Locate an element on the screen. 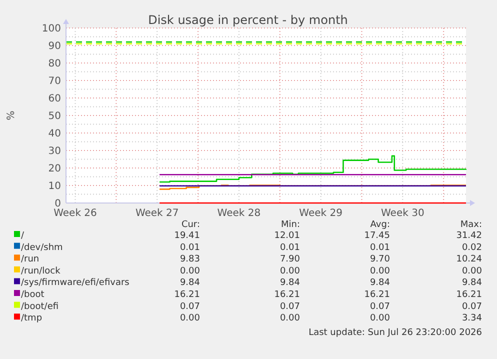 This screenshot has height=359, width=497. x-tick-label: Week 30 is located at coordinates (402, 213).